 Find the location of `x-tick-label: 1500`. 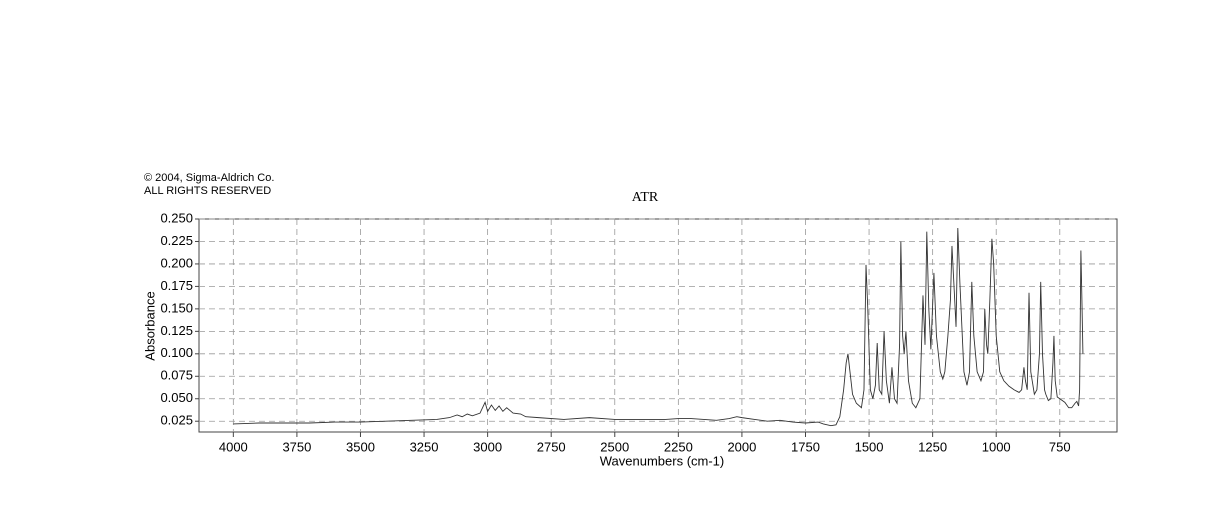

x-tick-label: 1500 is located at coordinates (869, 446).